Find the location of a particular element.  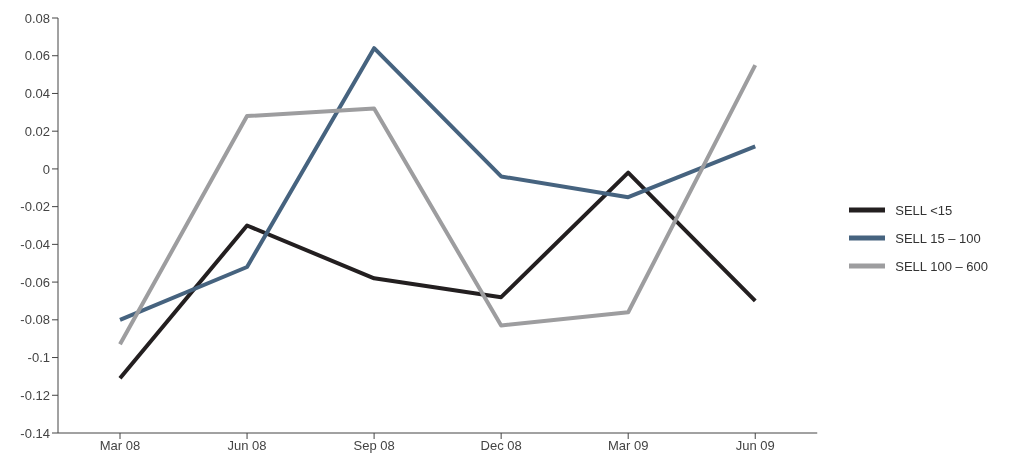

legend-label: SELL <15 is located at coordinates (924, 210).